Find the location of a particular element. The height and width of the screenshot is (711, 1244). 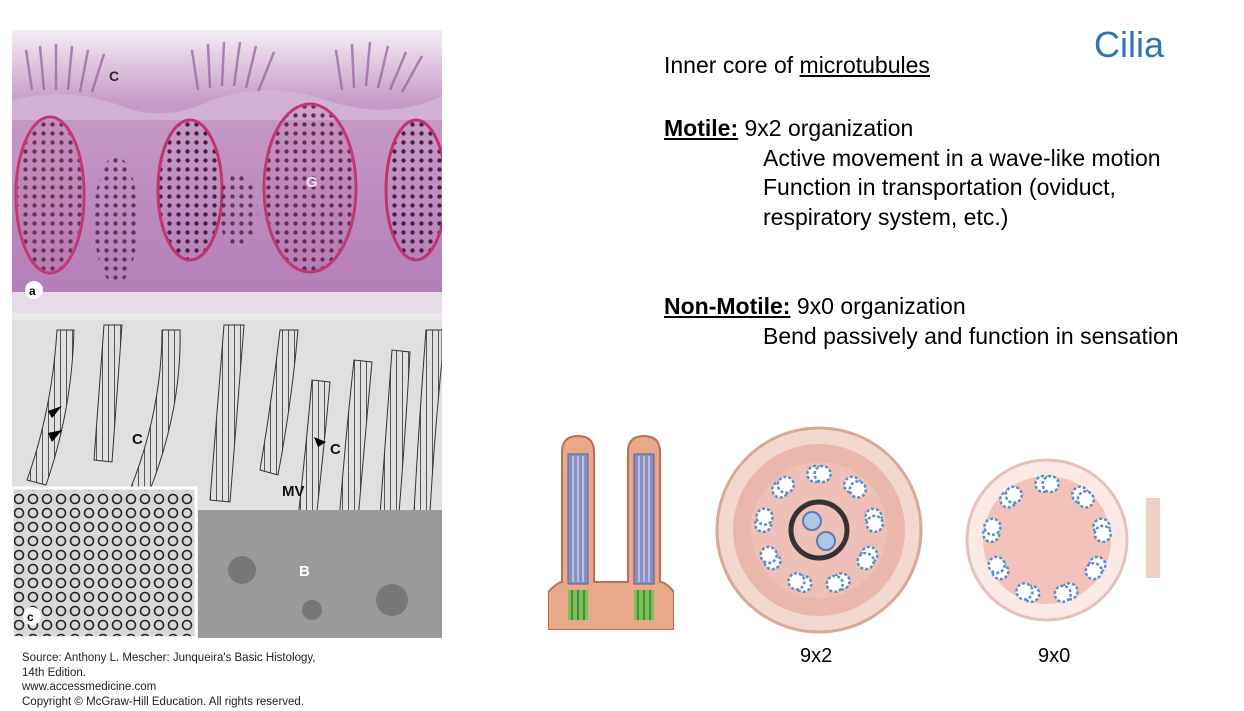

cilia-longitudinal-illustration is located at coordinates (611, 532).